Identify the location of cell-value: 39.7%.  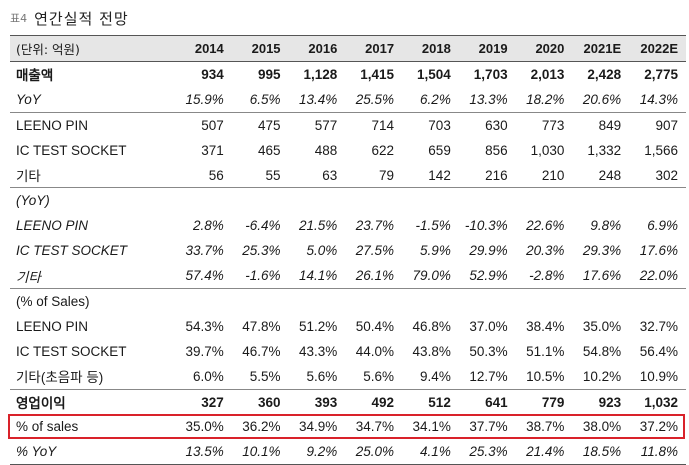
(204, 351).